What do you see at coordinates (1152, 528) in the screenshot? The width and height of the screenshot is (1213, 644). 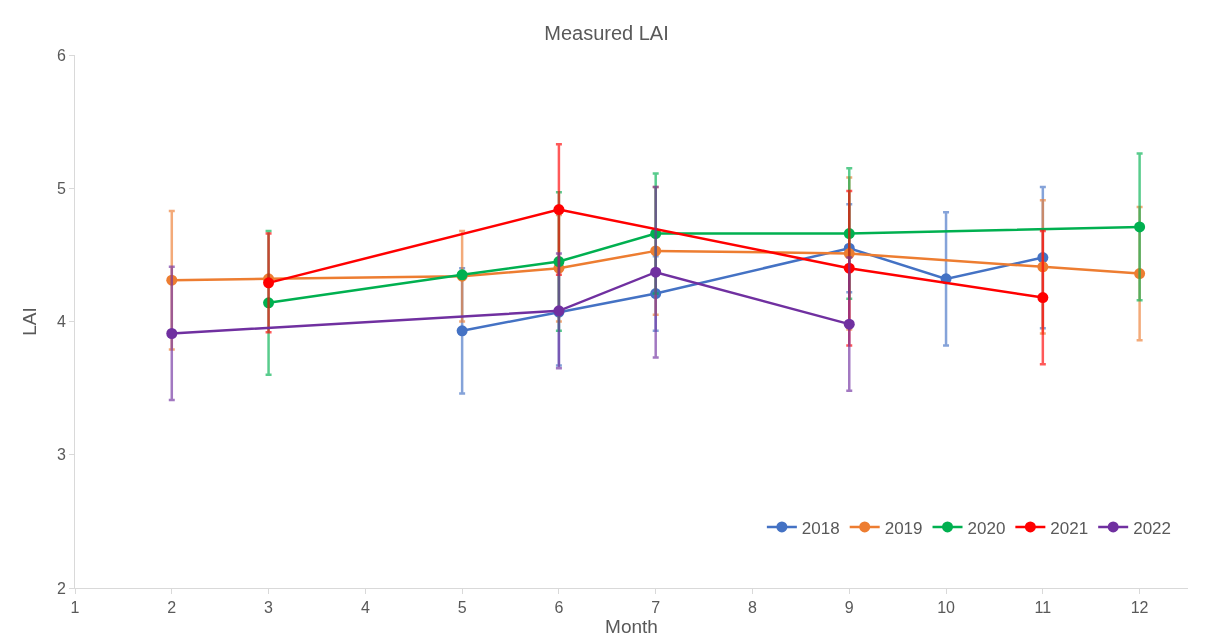 I see `legend-label: 2022` at bounding box center [1152, 528].